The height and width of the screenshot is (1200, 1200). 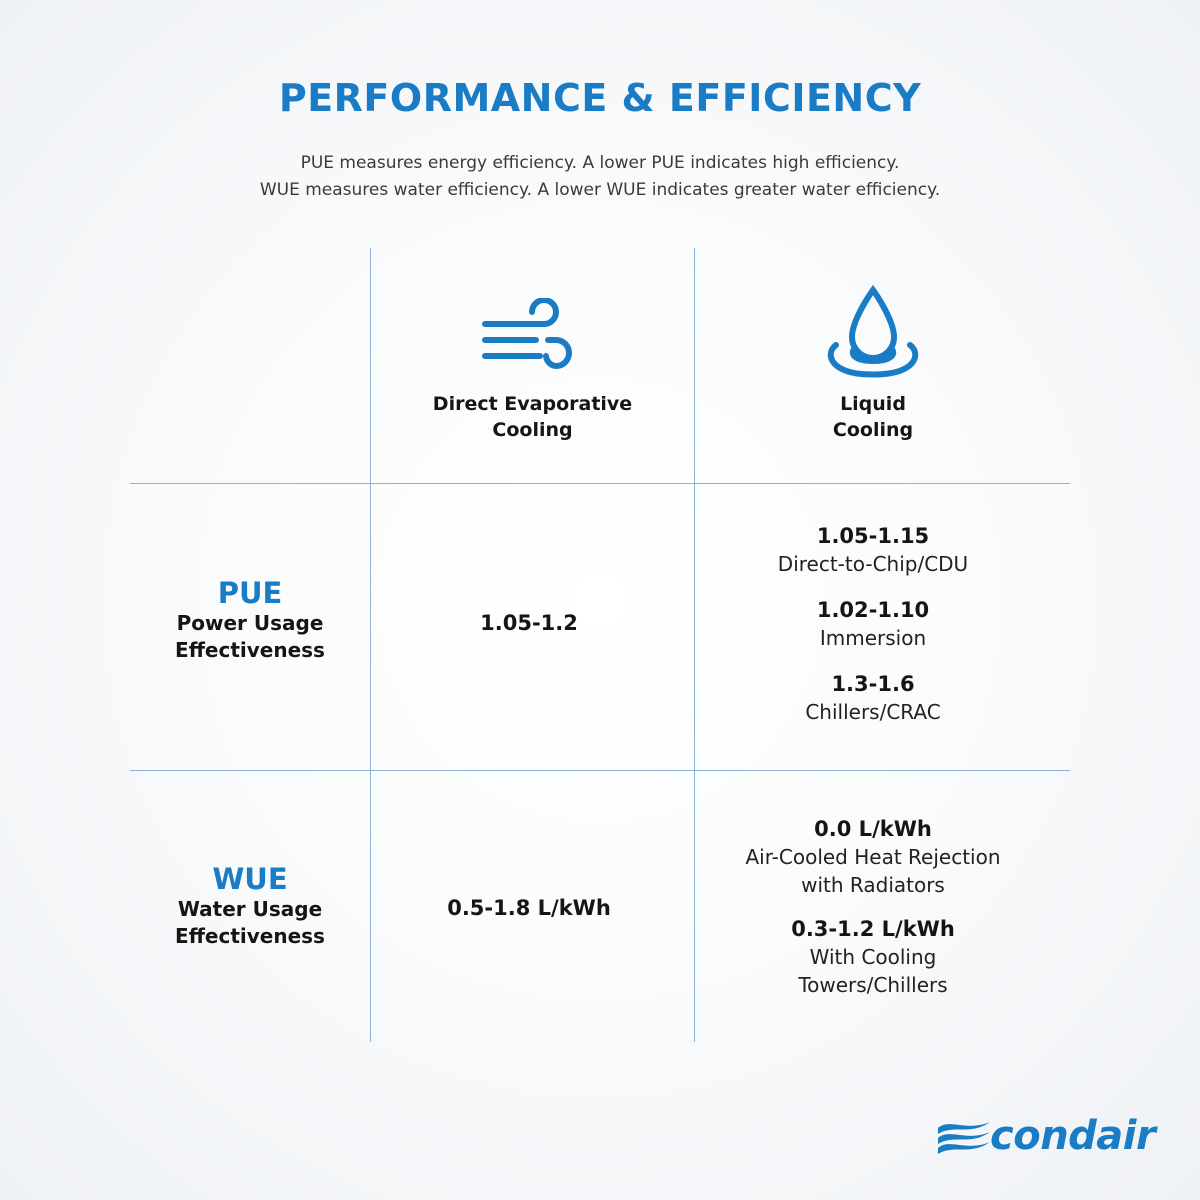 I want to click on condair-wave-icon, so click(x=964, y=1138).